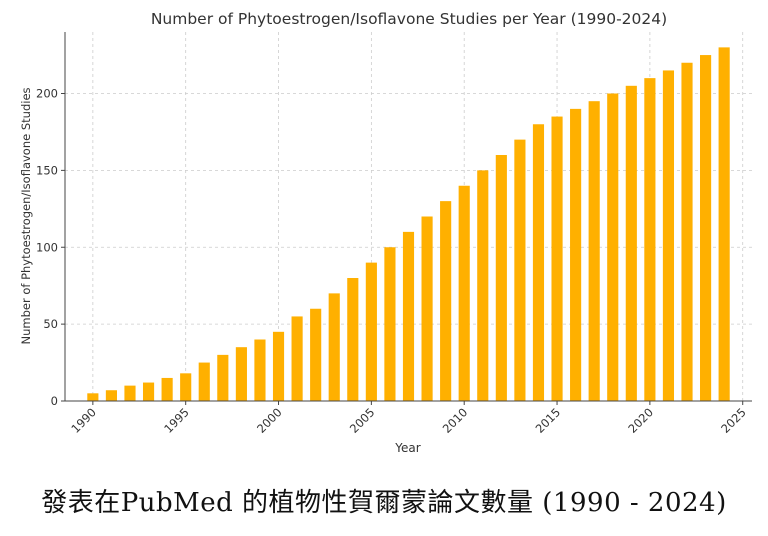 The image size is (768, 536). What do you see at coordinates (50, 324) in the screenshot?
I see `y-tick-label: 50` at bounding box center [50, 324].